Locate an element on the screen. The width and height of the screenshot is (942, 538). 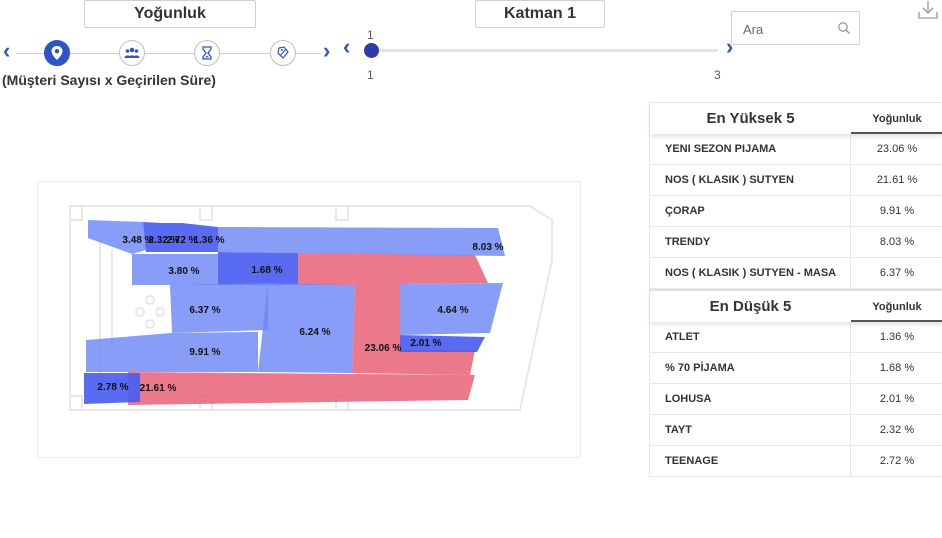
zone-density-label: 2.32 % is located at coordinates (163, 240).